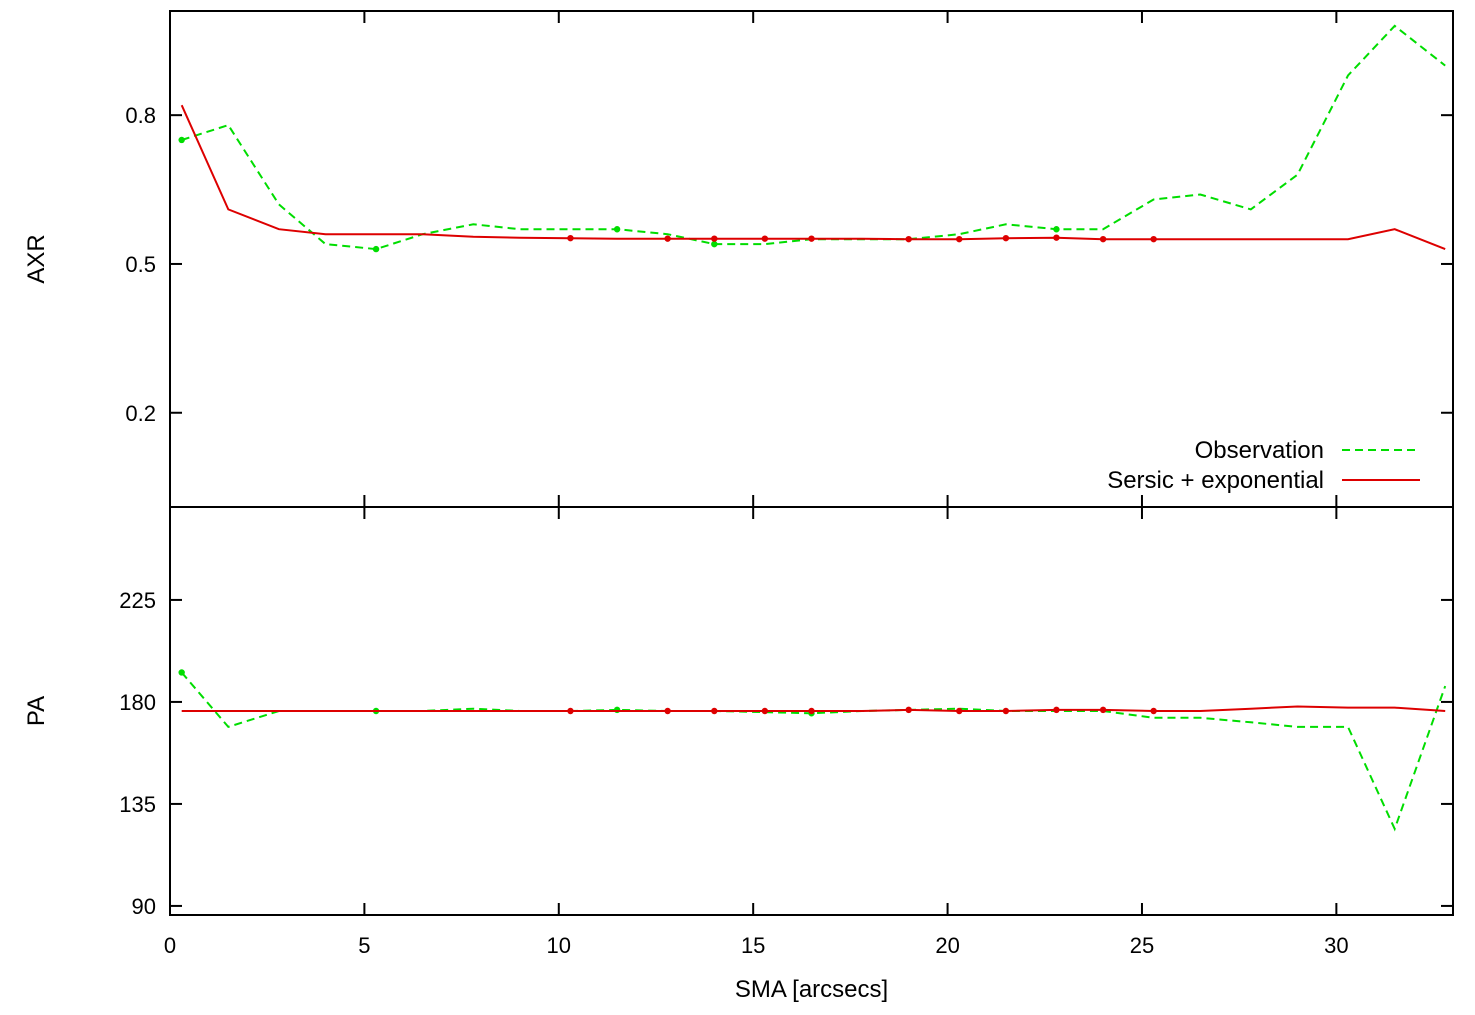  Describe the element at coordinates (137, 804) in the screenshot. I see `y-tick-label: 135` at that location.